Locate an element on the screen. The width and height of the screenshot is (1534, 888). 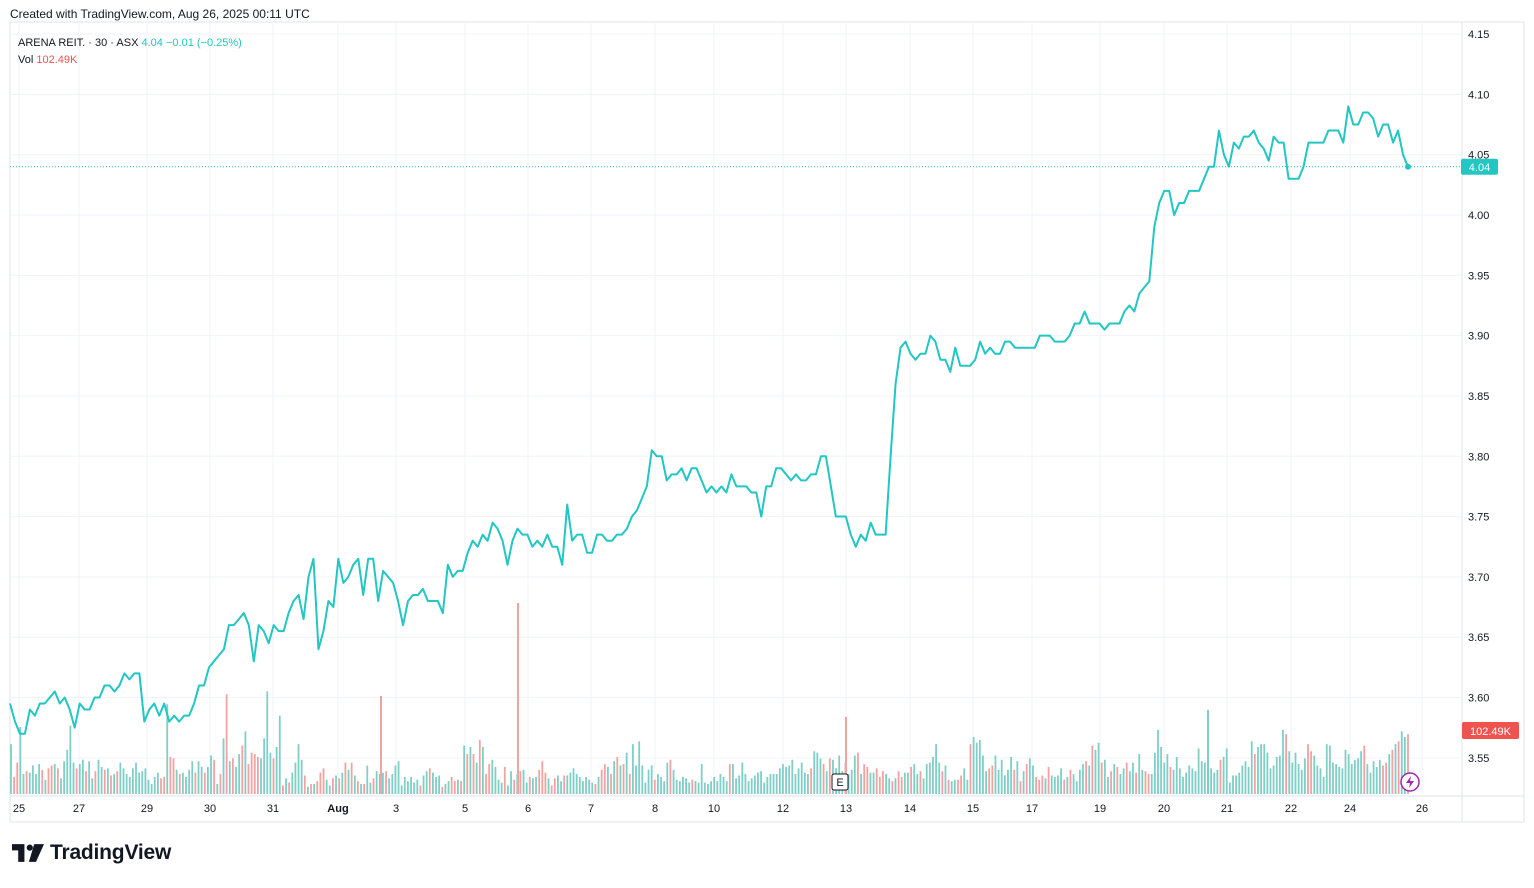
y-tick-label: 3.75 is located at coordinates (1478, 518).